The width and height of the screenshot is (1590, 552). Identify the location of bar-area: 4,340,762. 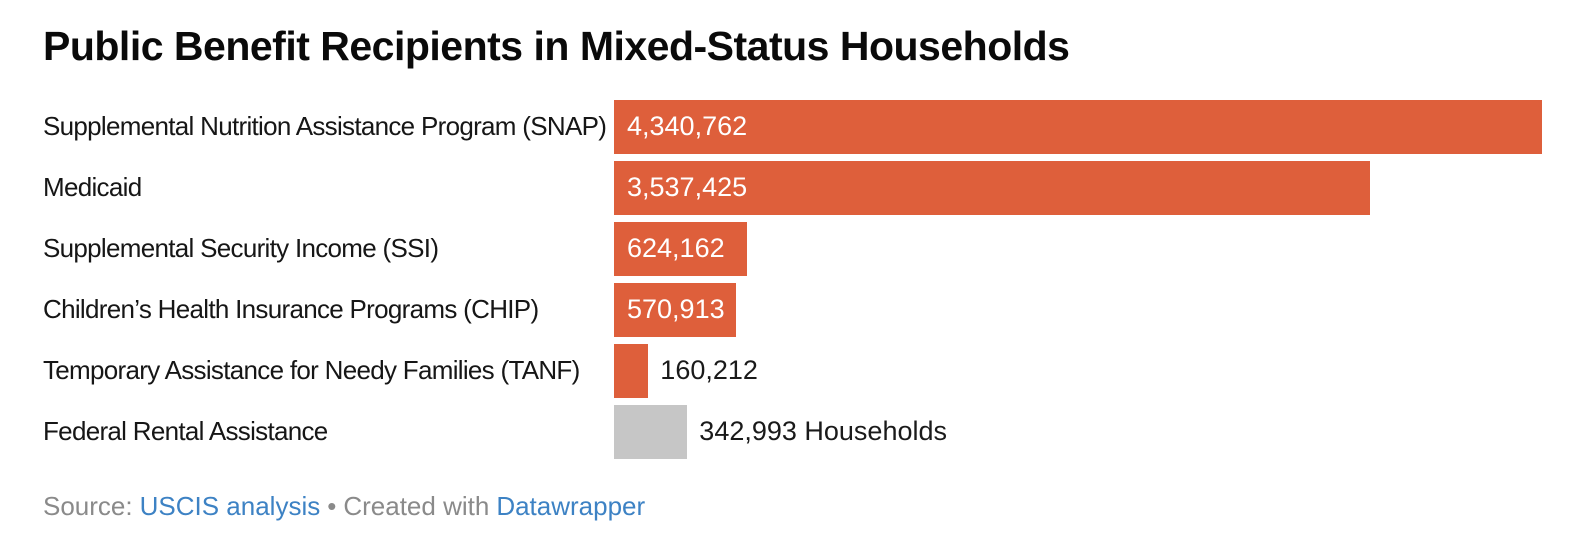
(1078, 126).